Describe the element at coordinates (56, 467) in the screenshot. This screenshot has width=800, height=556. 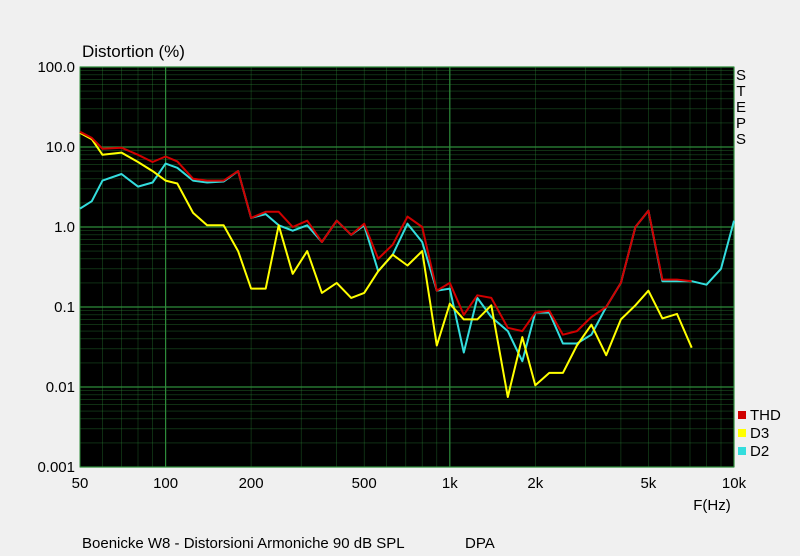
I see `y-tick-label: 0.001` at that location.